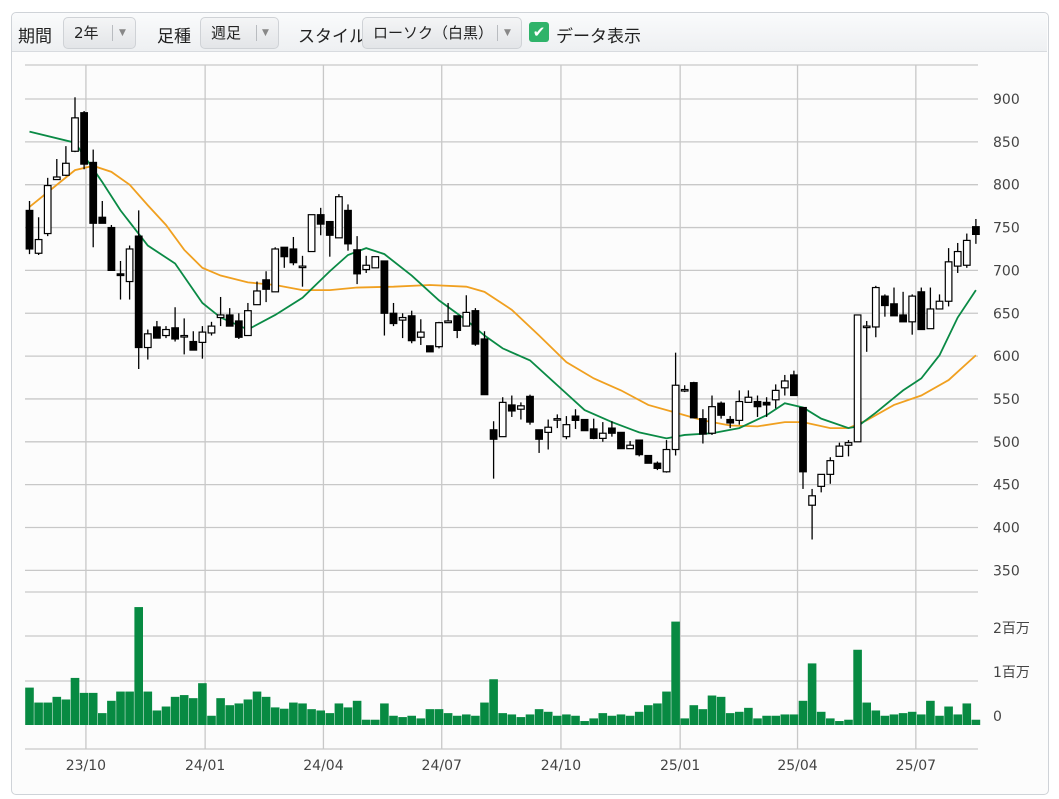 The height and width of the screenshot is (799, 1059). I want to click on time-tick-label: 25/04, so click(797, 766).